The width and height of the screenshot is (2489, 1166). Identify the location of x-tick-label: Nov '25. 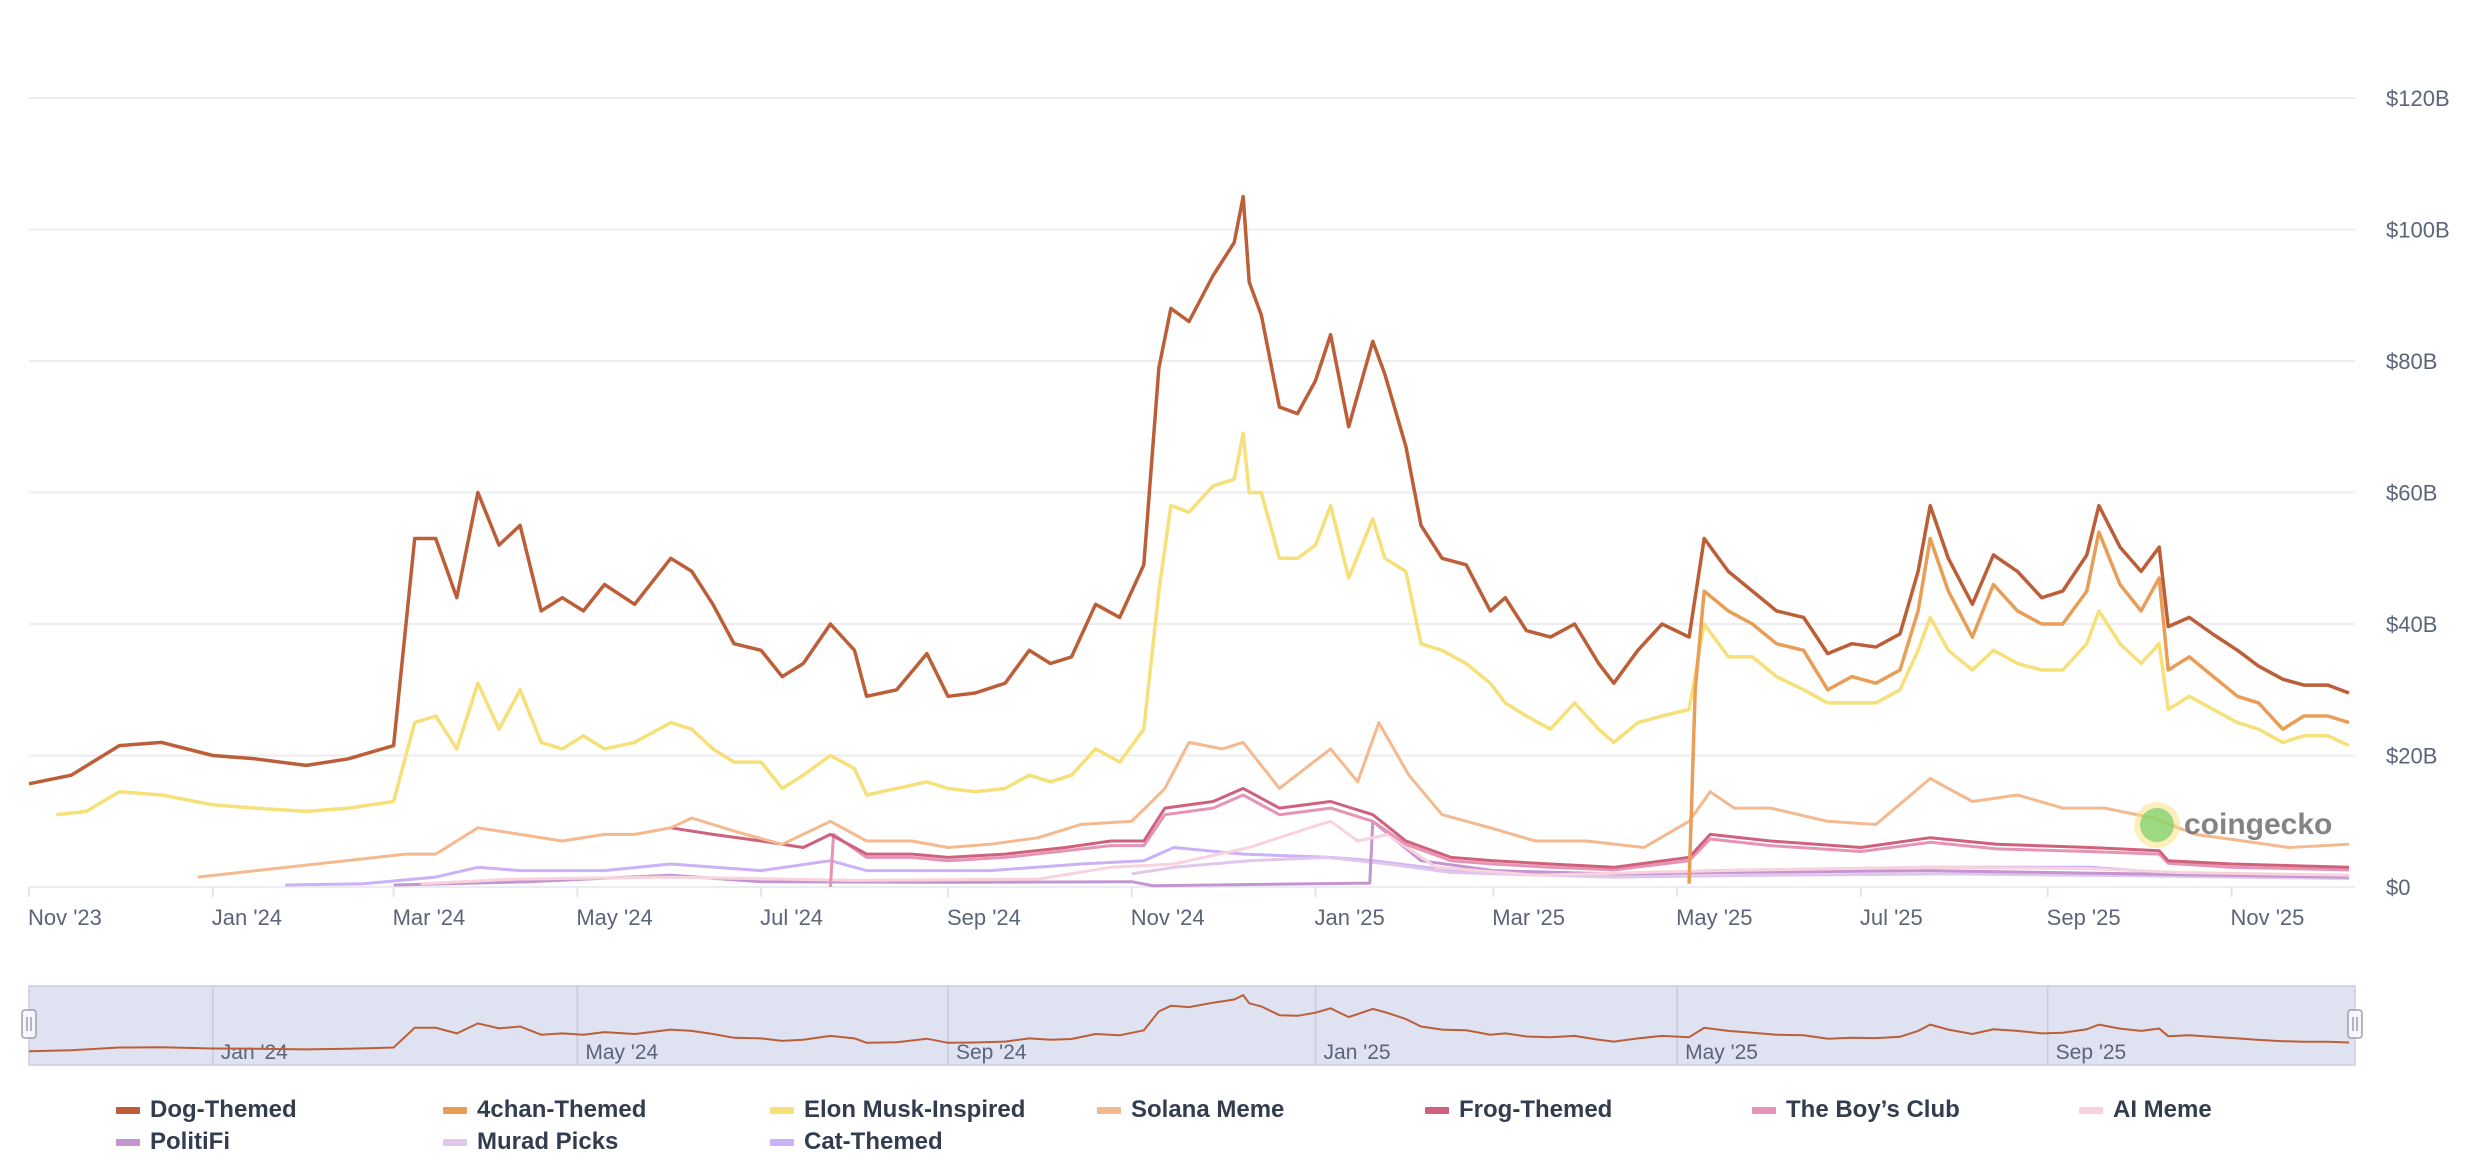
(2267, 917).